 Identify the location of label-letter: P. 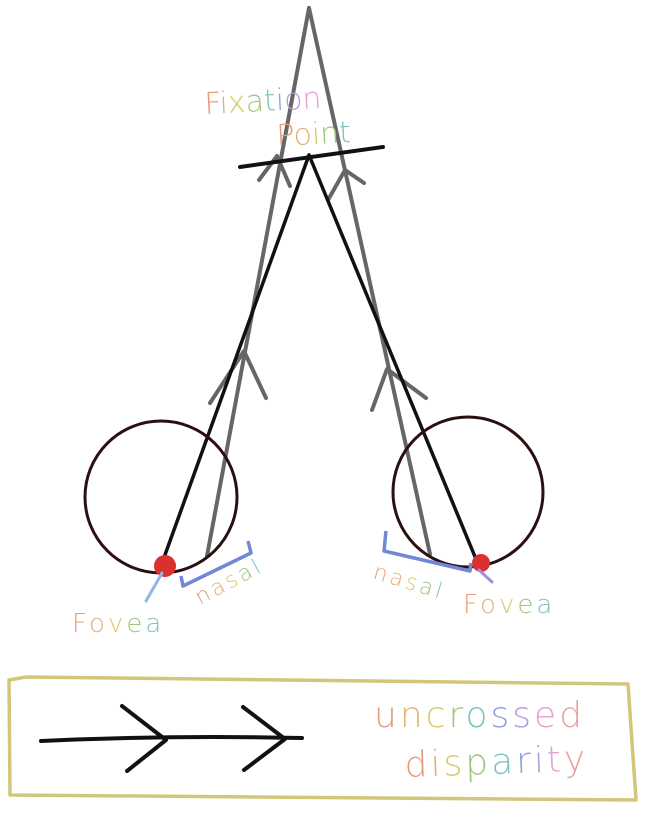
(285, 136).